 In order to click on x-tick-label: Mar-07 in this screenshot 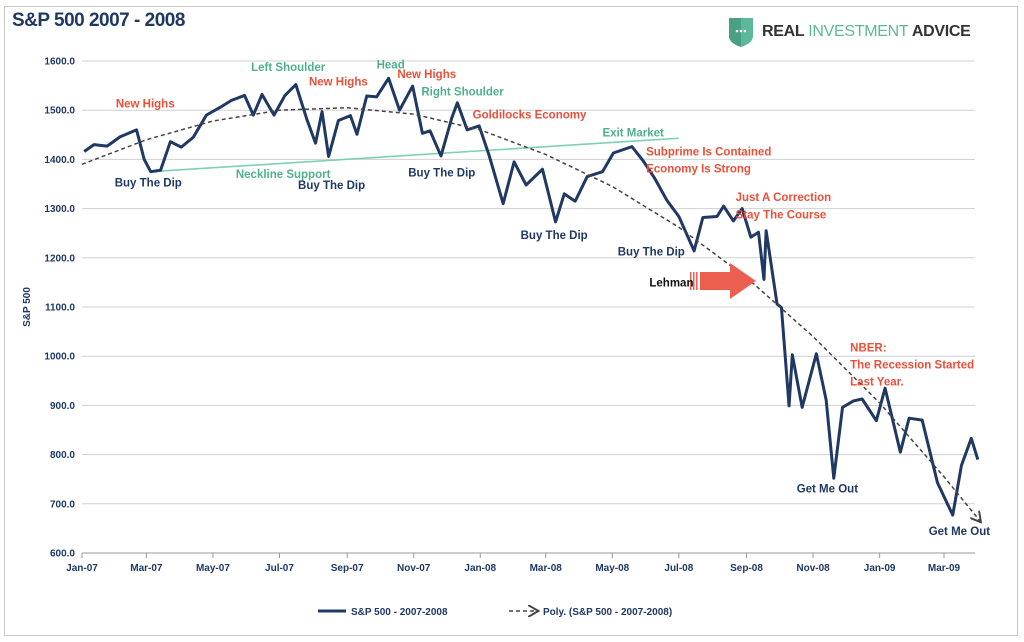, I will do `click(146, 568)`.